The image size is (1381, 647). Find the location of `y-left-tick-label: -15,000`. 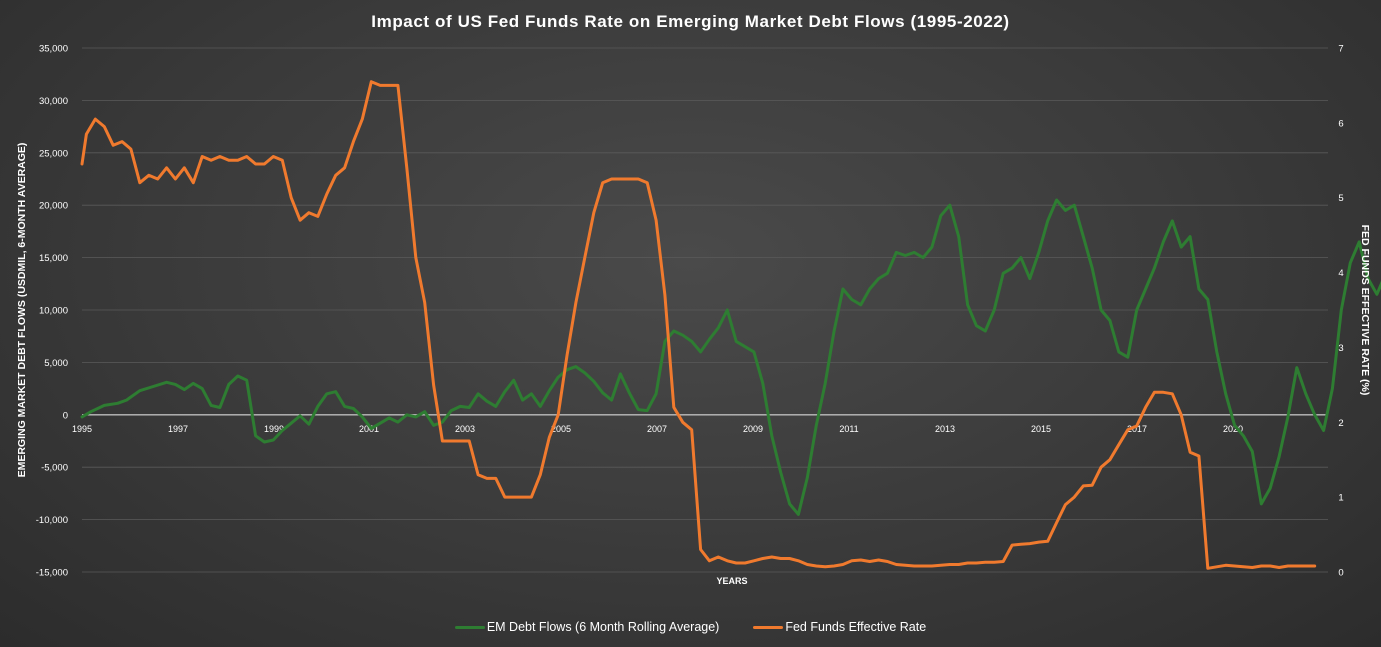

y-left-tick-label: -15,000 is located at coordinates (52, 573).